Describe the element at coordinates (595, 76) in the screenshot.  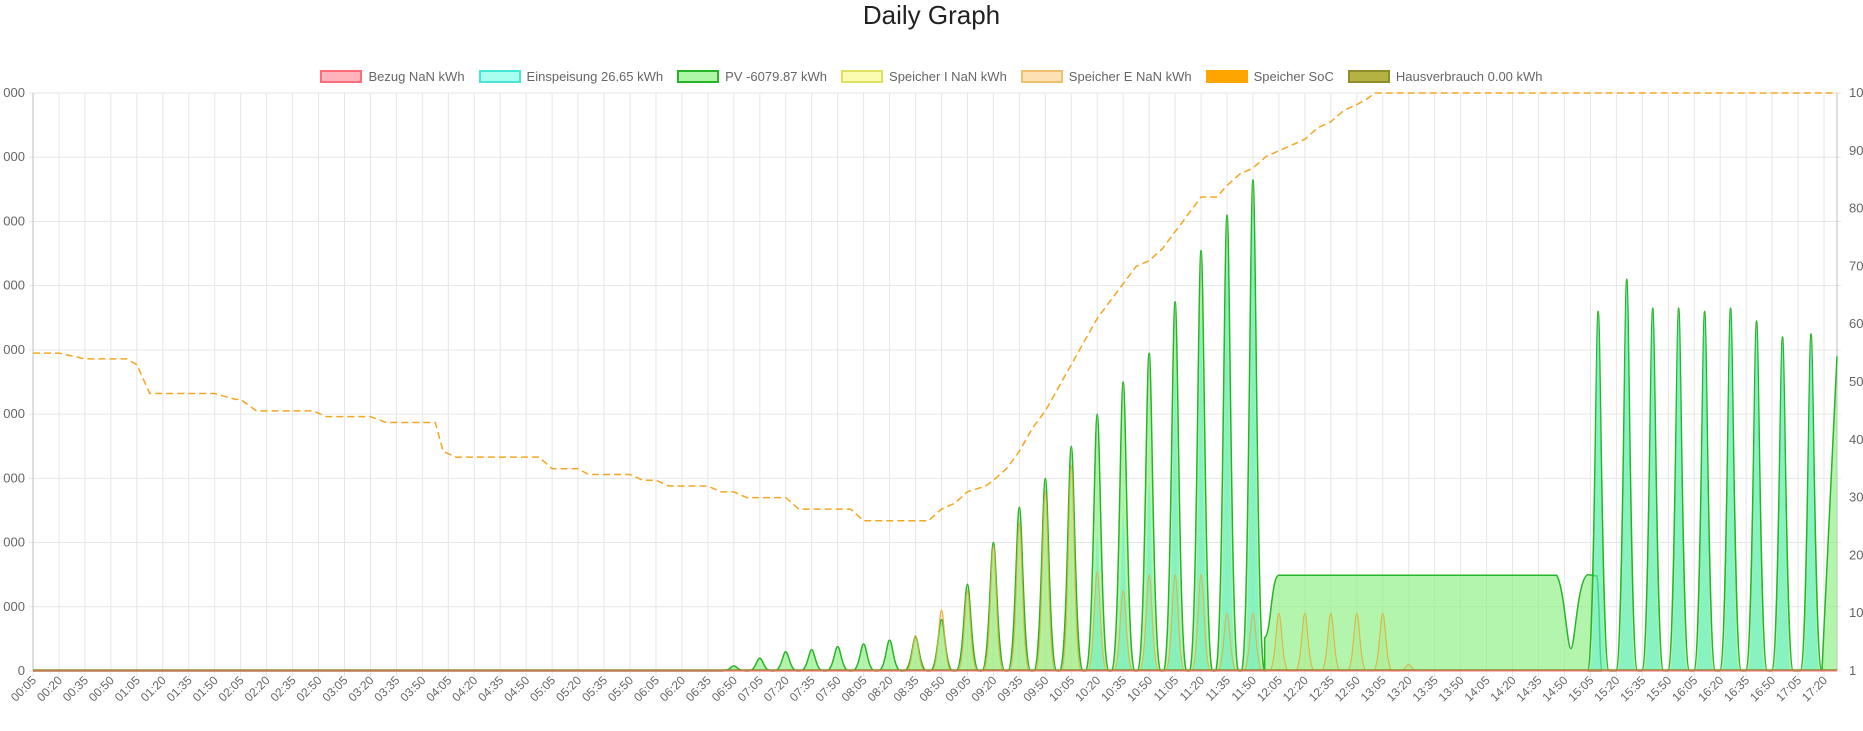
I see `legend-label: Einspeisung 26.65 kWh` at that location.